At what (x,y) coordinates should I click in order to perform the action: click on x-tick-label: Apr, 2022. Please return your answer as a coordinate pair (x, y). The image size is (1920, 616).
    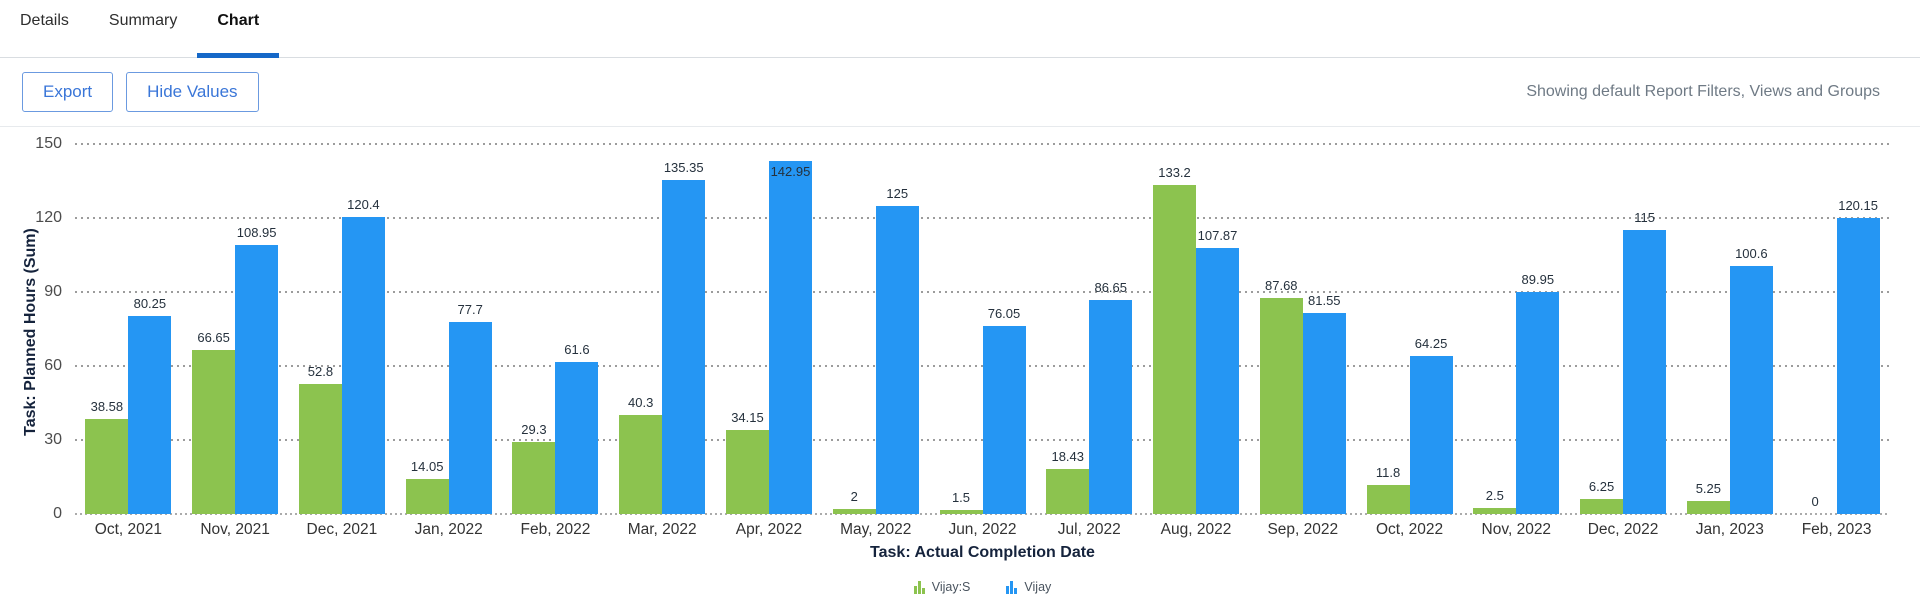
    Looking at the image, I should click on (769, 529).